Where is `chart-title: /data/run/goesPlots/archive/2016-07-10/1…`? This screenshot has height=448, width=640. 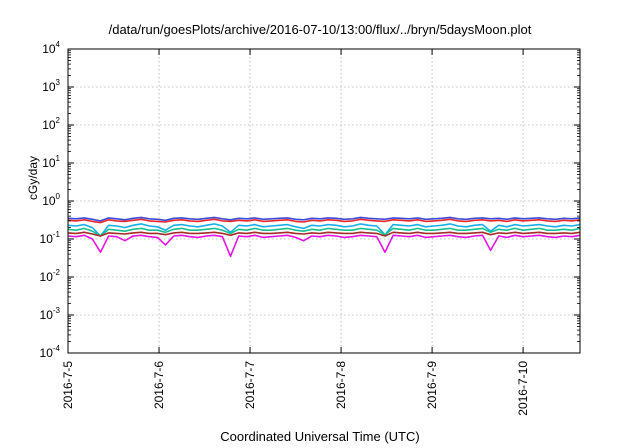 chart-title: /data/run/goesPlots/archive/2016-07-10/1… is located at coordinates (320, 29).